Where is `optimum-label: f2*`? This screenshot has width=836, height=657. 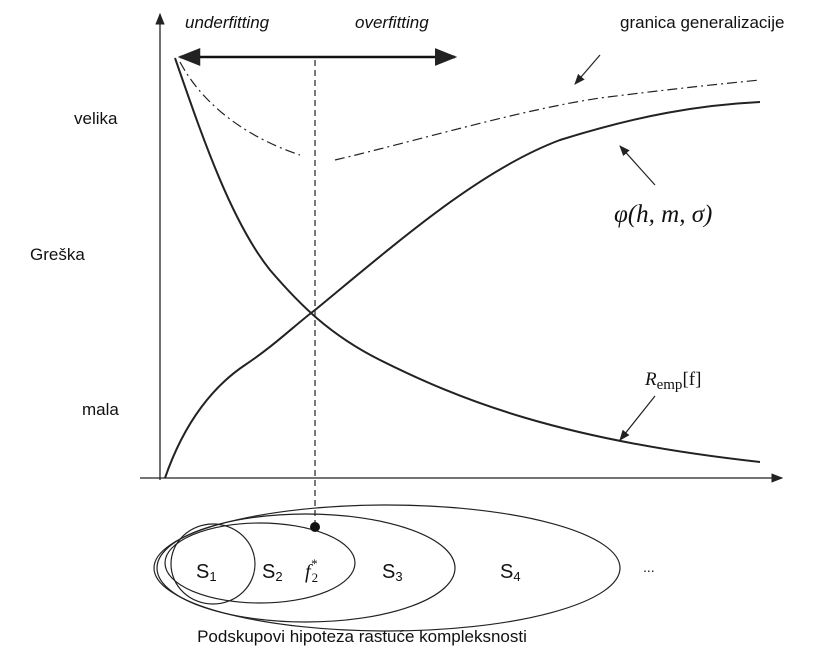 optimum-label: f2* is located at coordinates (311, 570).